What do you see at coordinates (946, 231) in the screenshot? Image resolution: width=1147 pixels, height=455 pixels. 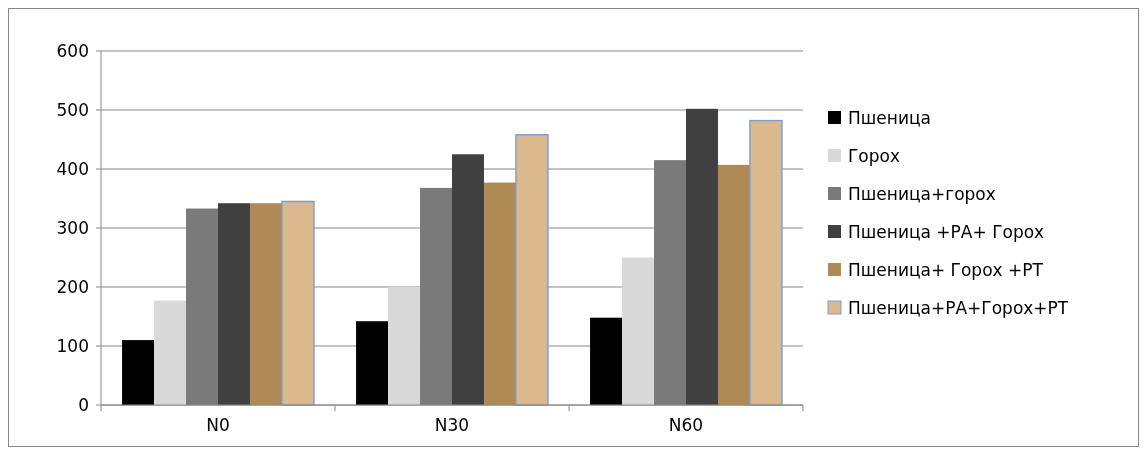 I see `legend-label: Пшеница +РА+ Горох` at bounding box center [946, 231].